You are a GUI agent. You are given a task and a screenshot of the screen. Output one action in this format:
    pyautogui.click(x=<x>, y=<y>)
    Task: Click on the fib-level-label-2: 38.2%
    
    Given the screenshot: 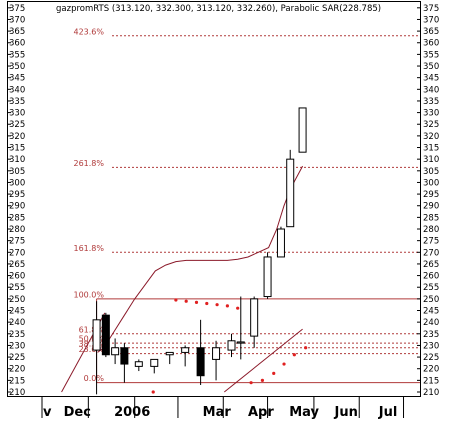 What is the action you would take?
    pyautogui.click(x=92, y=343)
    